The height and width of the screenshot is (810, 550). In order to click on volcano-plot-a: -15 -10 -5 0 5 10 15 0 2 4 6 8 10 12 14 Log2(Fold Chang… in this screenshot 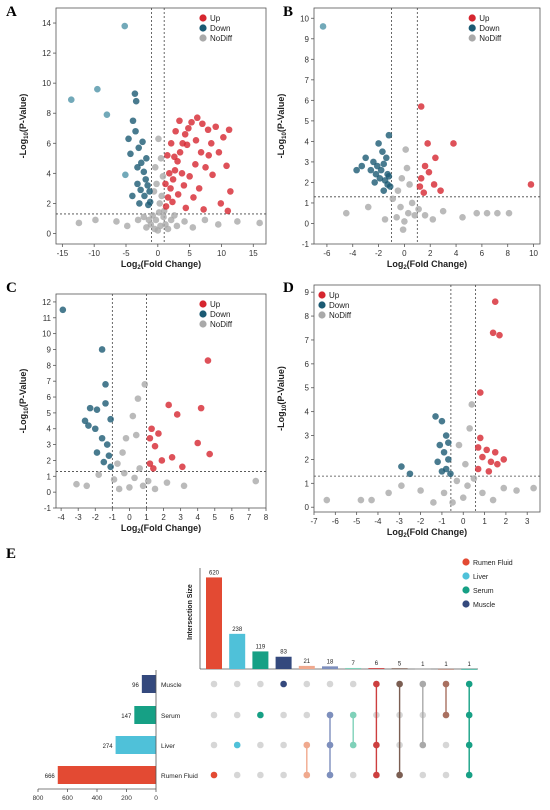, I will do `click(142, 139)`.